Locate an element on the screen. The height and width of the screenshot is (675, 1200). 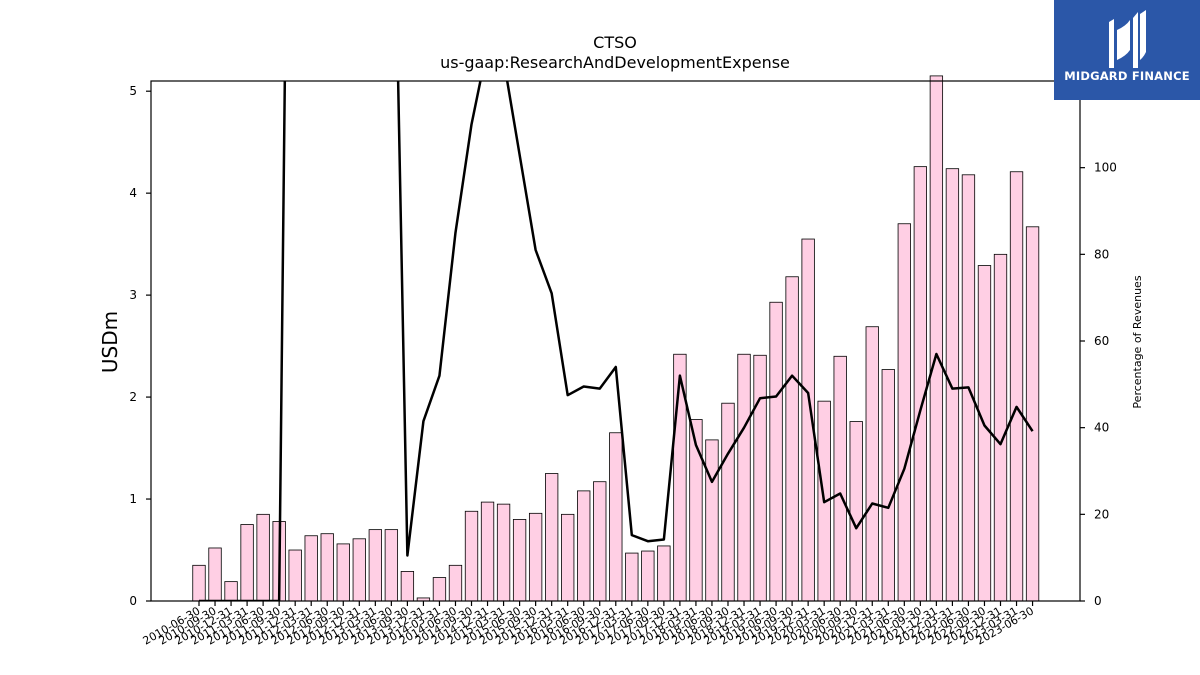
y-right-tick-label: 80 is located at coordinates (1101, 254).